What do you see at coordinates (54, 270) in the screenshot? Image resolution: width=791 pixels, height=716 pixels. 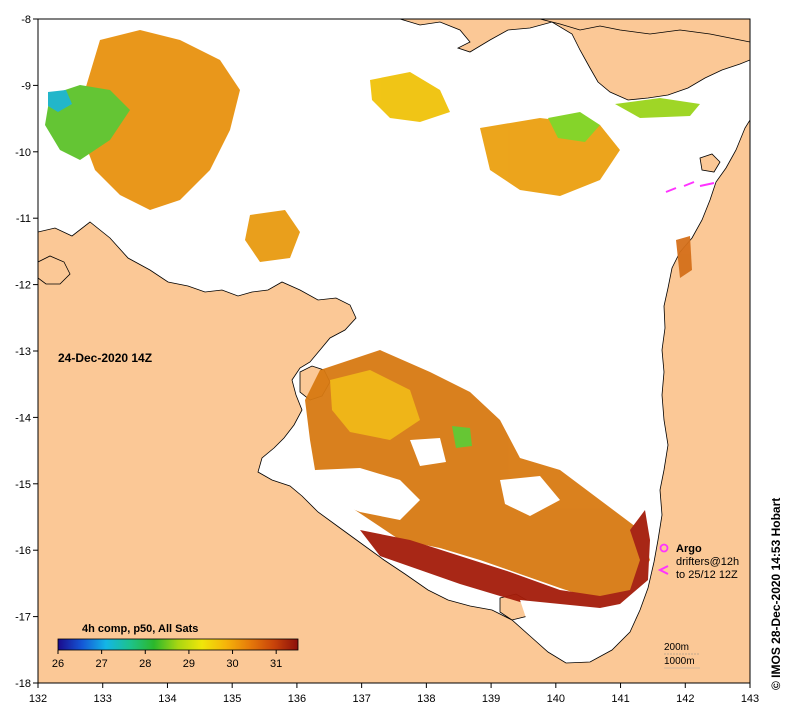 I see `melville-island` at bounding box center [54, 270].